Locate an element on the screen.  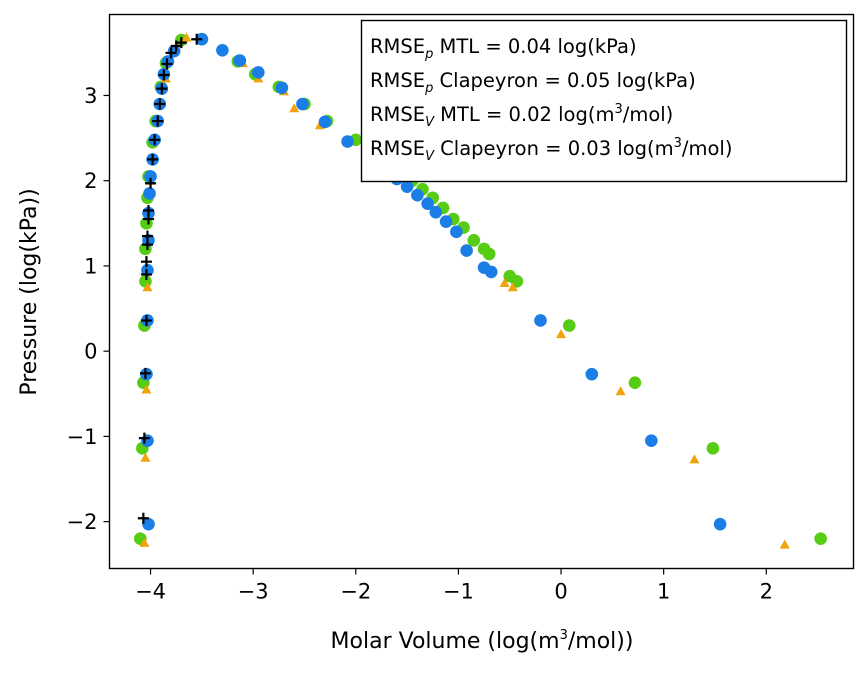
annotation-line: RMSEp MTL = 0.04 log(kPa) is located at coordinates (503, 48).